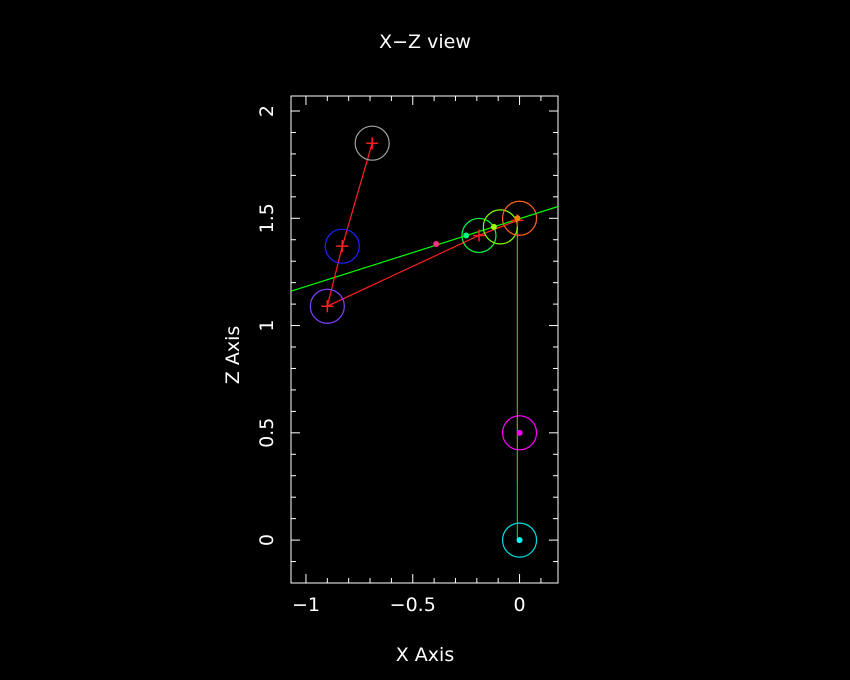 Image resolution: width=850 pixels, height=680 pixels. What do you see at coordinates (267, 111) in the screenshot?
I see `y-tick-label: 2` at bounding box center [267, 111].